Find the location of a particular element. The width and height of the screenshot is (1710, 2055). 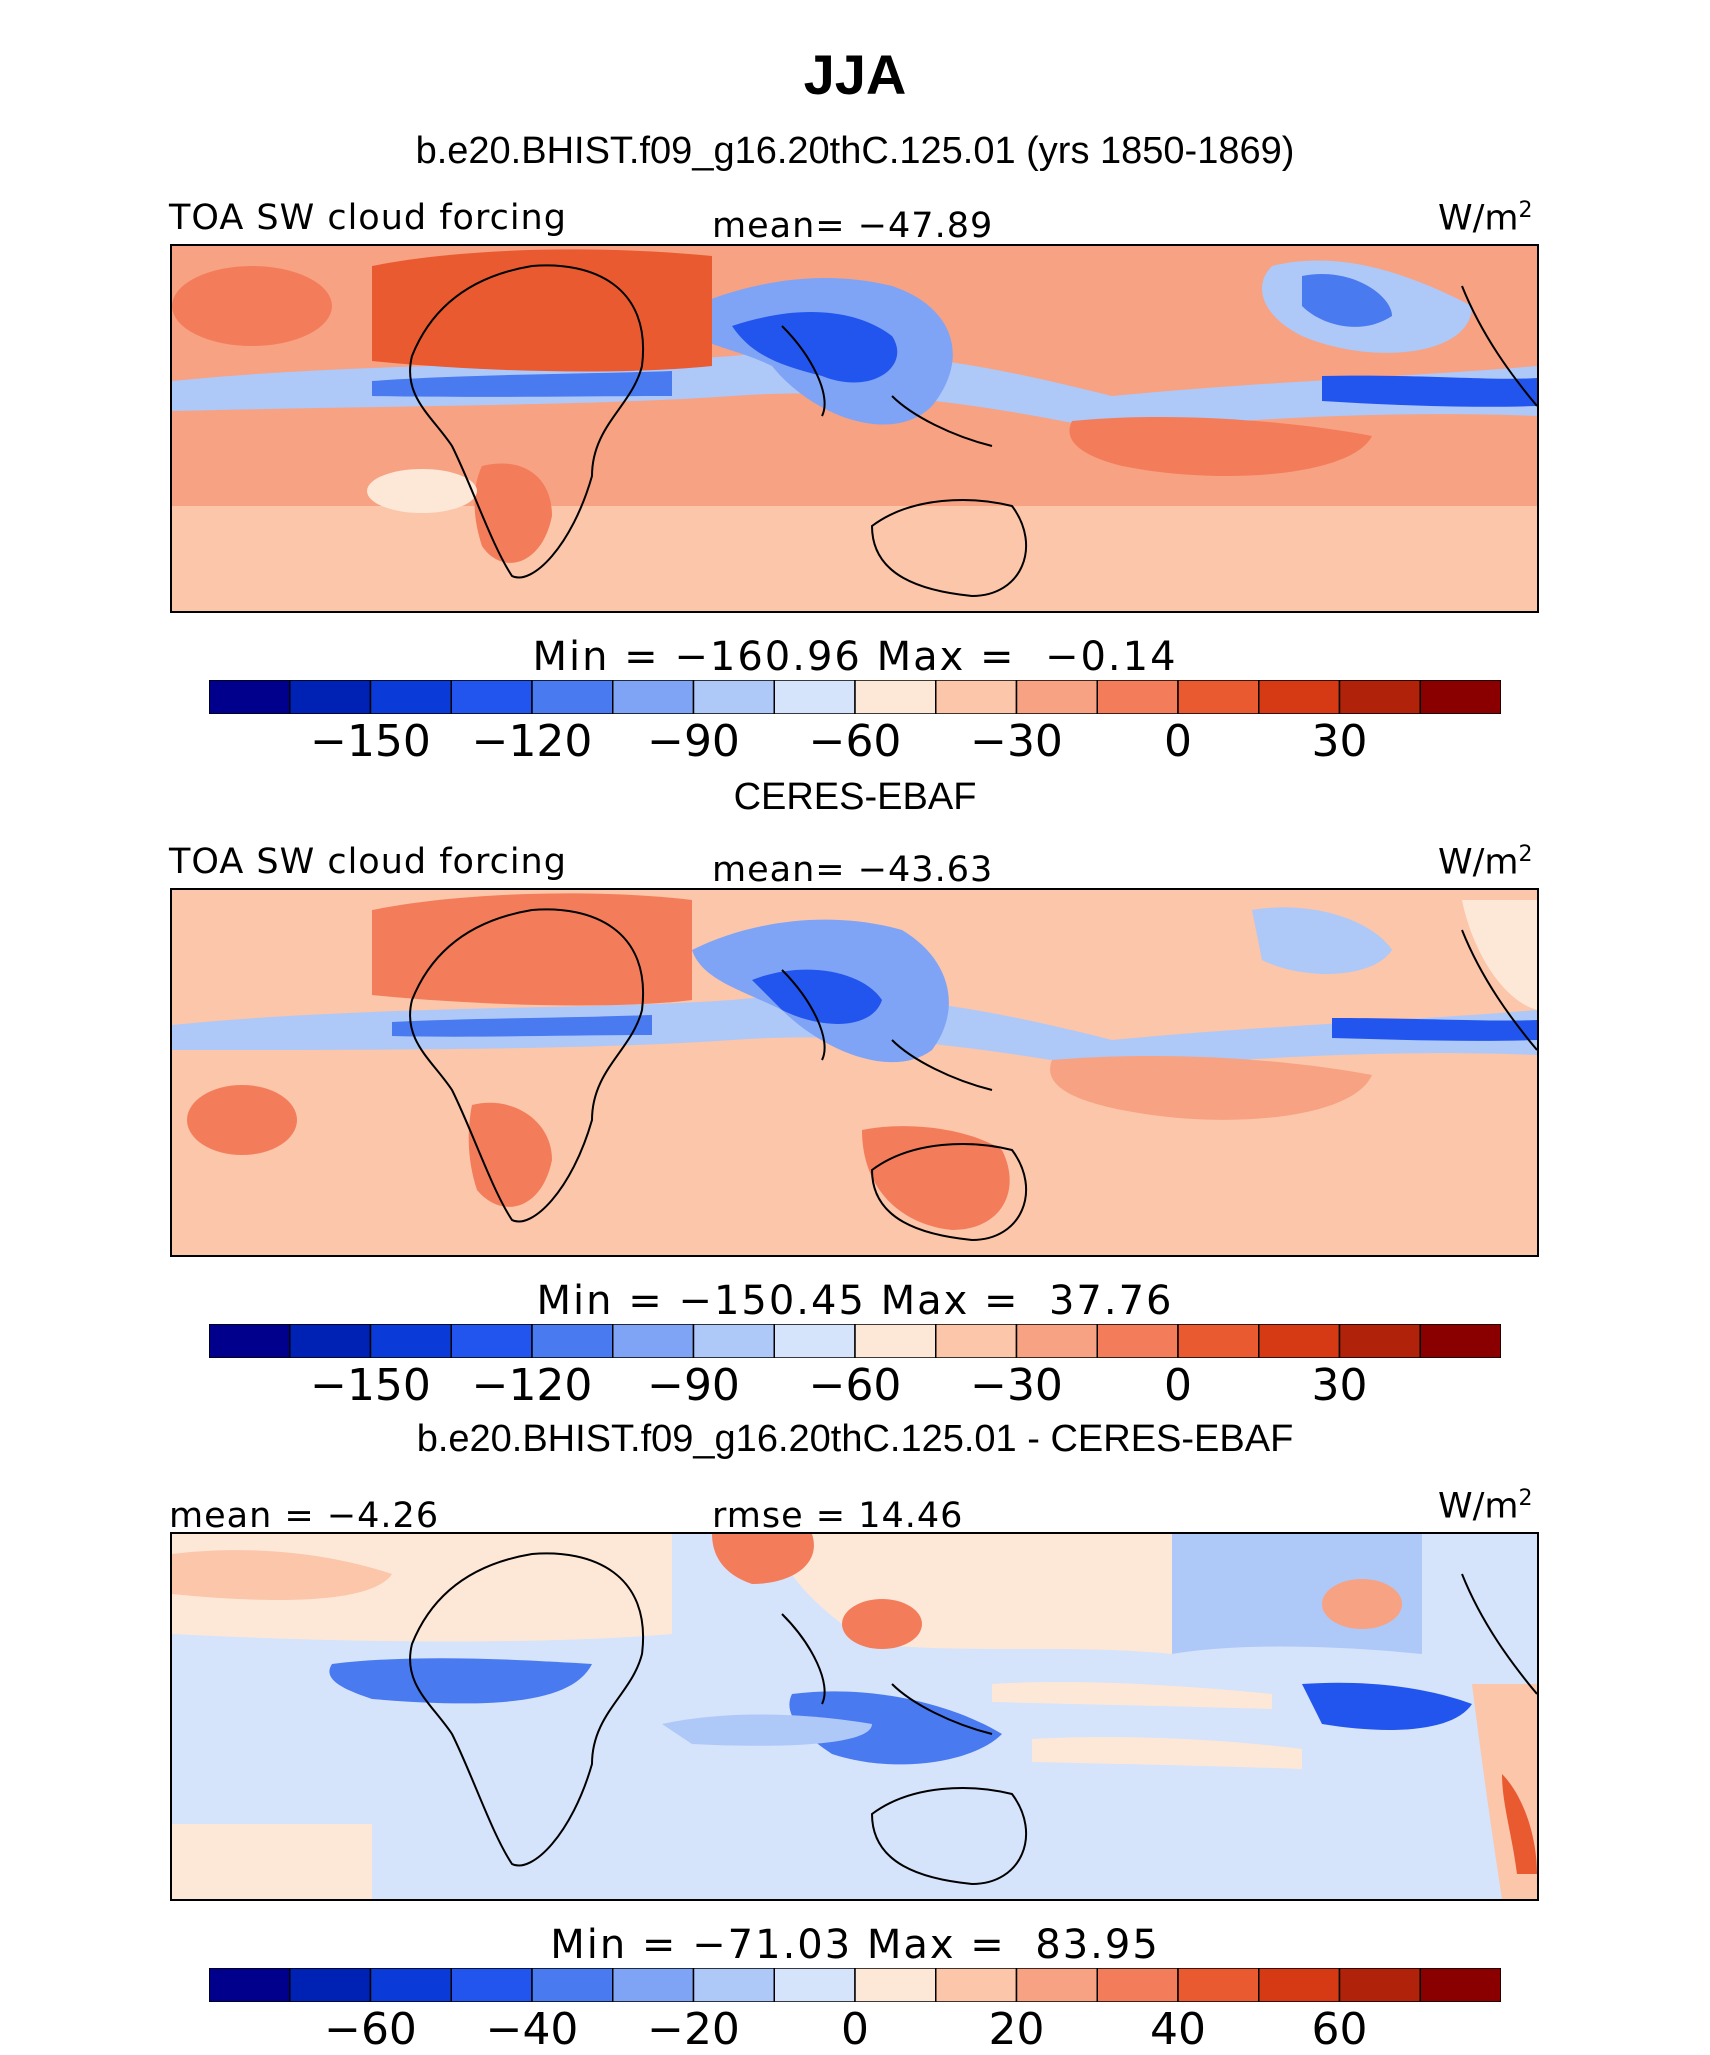

panel-1-colorbar-ticks: −150 −120 −90 −60 −30 0 30 is located at coordinates (855, 744).